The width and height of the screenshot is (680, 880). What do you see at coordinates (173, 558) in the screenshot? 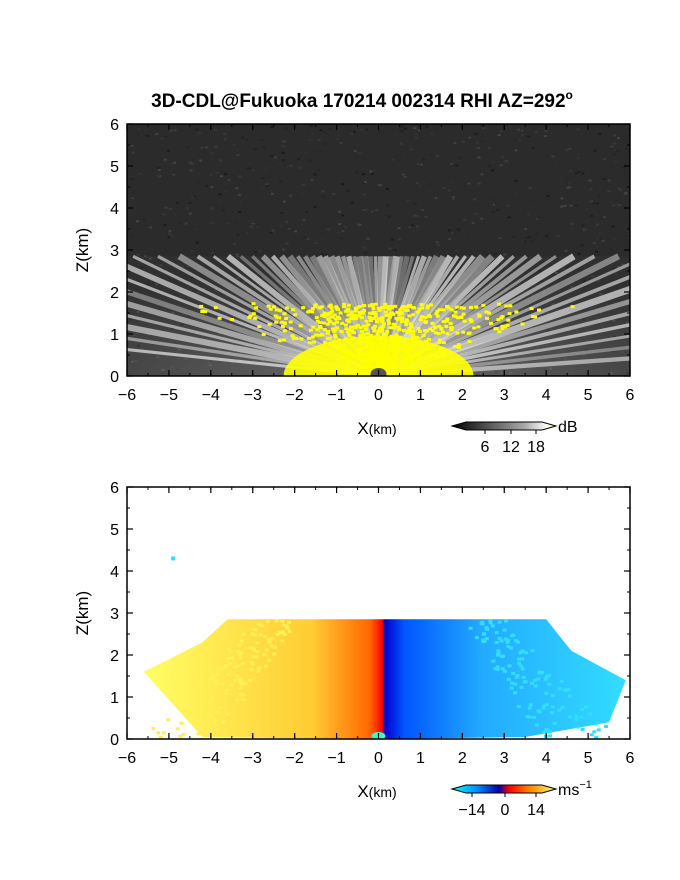
I see `velocity-outlier` at bounding box center [173, 558].